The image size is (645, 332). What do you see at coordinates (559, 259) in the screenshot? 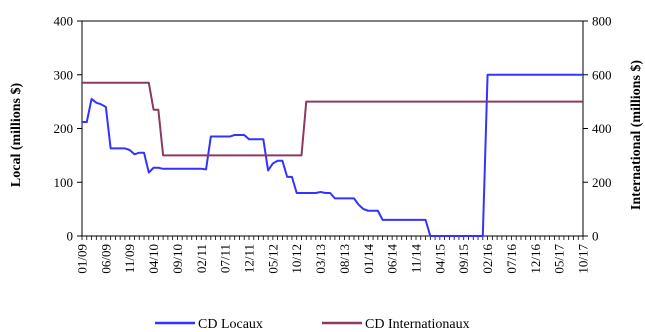
I see `x-tick-label: 05/17` at bounding box center [559, 259].